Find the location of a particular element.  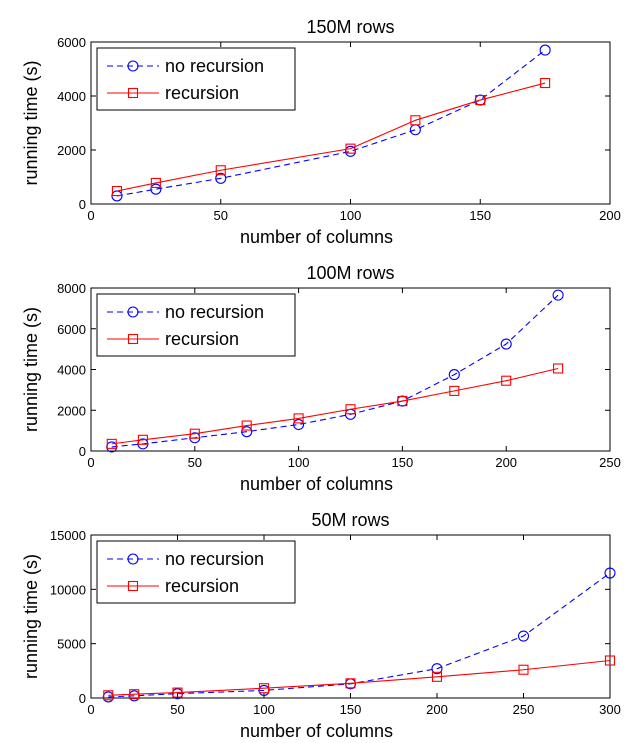

chart-title: 50M rows is located at coordinates (350, 520).